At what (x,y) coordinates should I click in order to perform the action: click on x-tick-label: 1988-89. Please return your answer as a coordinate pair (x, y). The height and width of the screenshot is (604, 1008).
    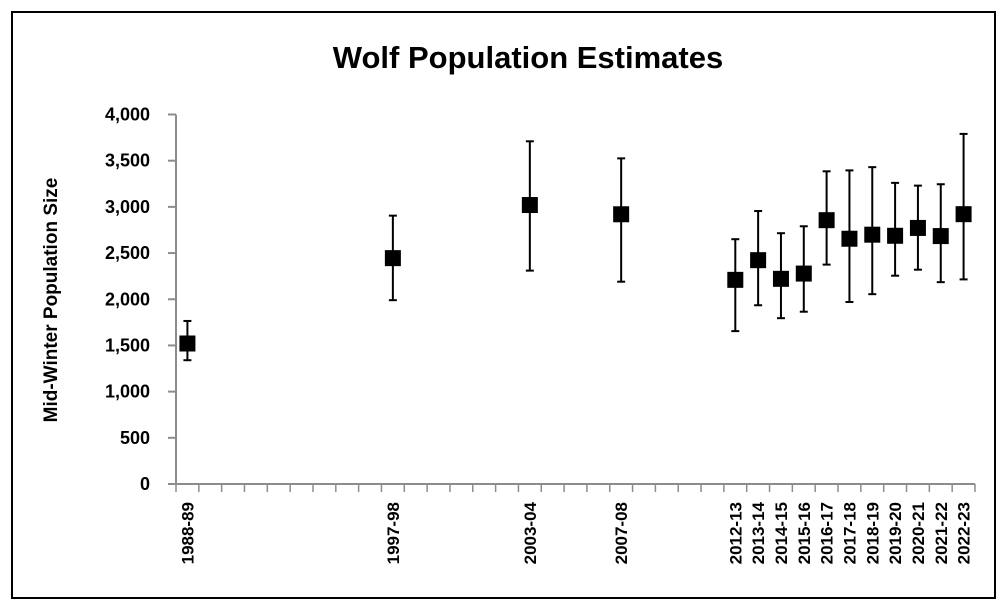
    Looking at the image, I should click on (187, 533).